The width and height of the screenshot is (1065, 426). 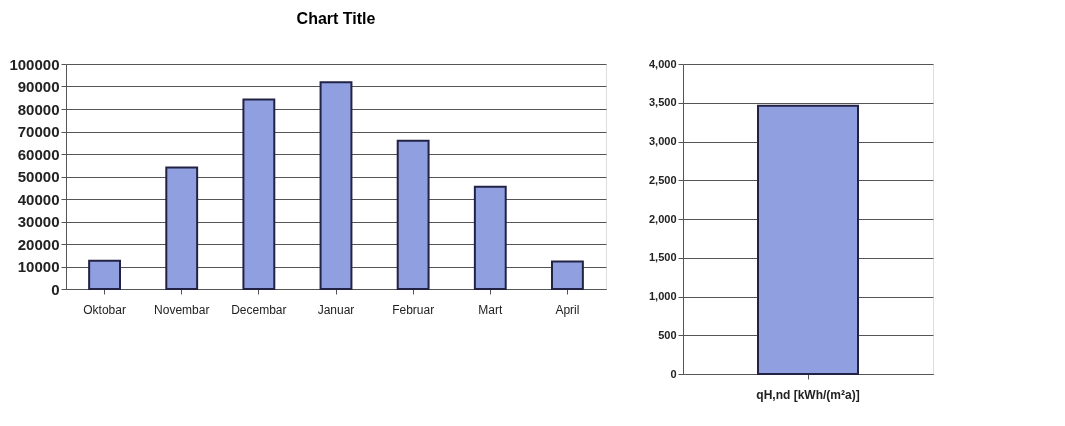 I want to click on y-tick-label: 60000, so click(x=38, y=154).